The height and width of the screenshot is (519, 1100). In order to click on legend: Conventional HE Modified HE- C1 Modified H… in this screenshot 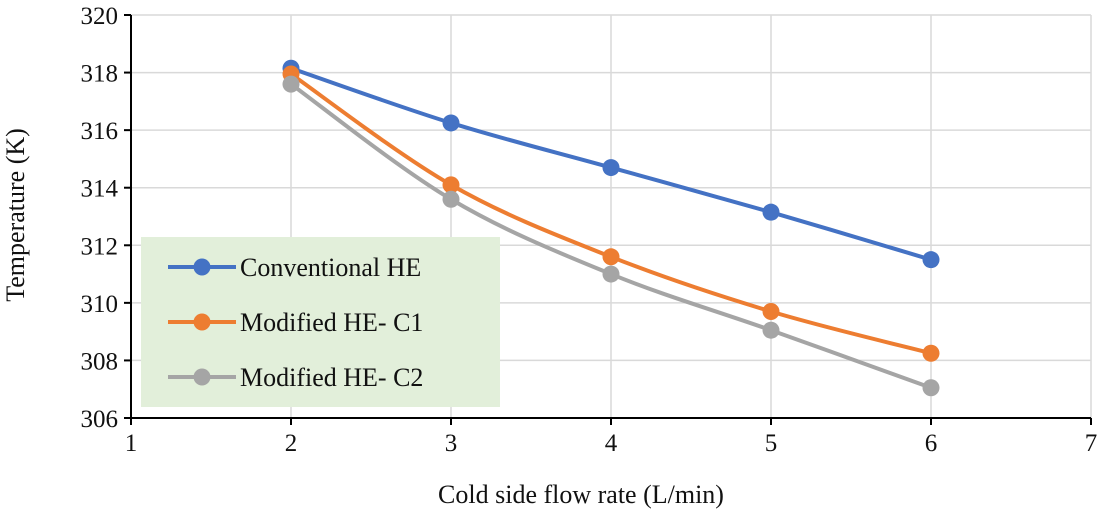, I will do `click(320, 322)`.